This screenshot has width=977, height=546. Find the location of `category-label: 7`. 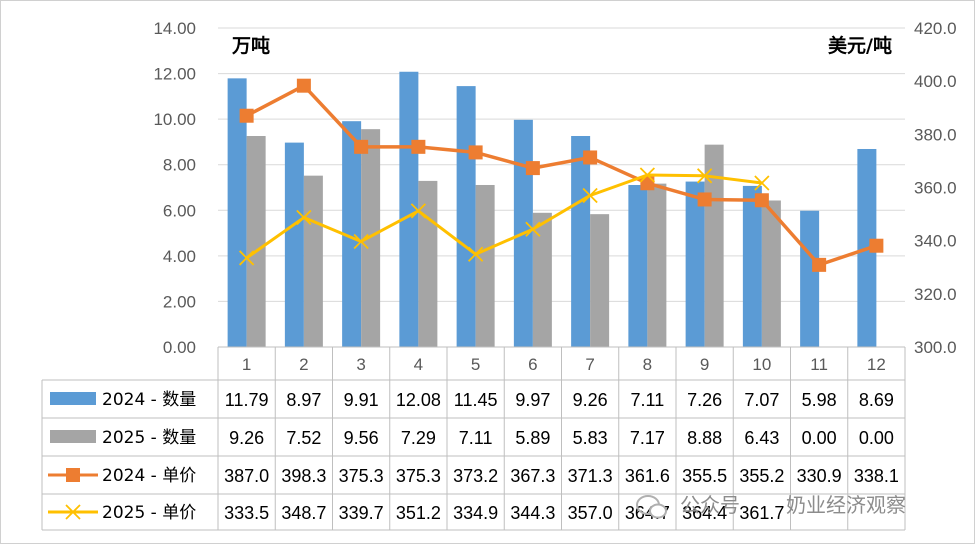

category-label: 7 is located at coordinates (589, 364).